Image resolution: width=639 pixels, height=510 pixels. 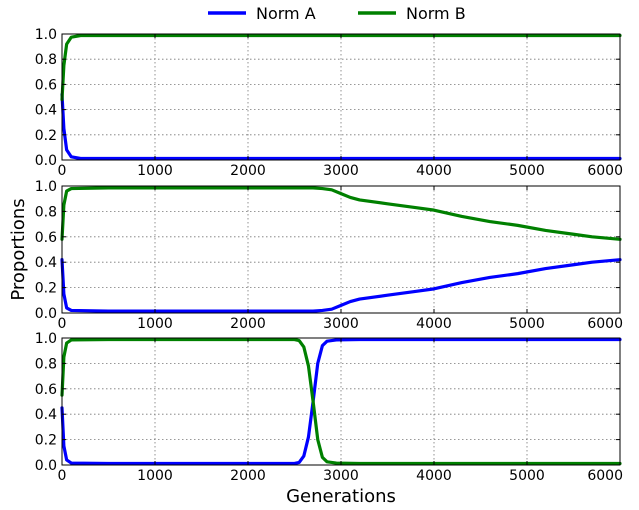 I want to click on legend-label: Norm A, so click(x=286, y=13).